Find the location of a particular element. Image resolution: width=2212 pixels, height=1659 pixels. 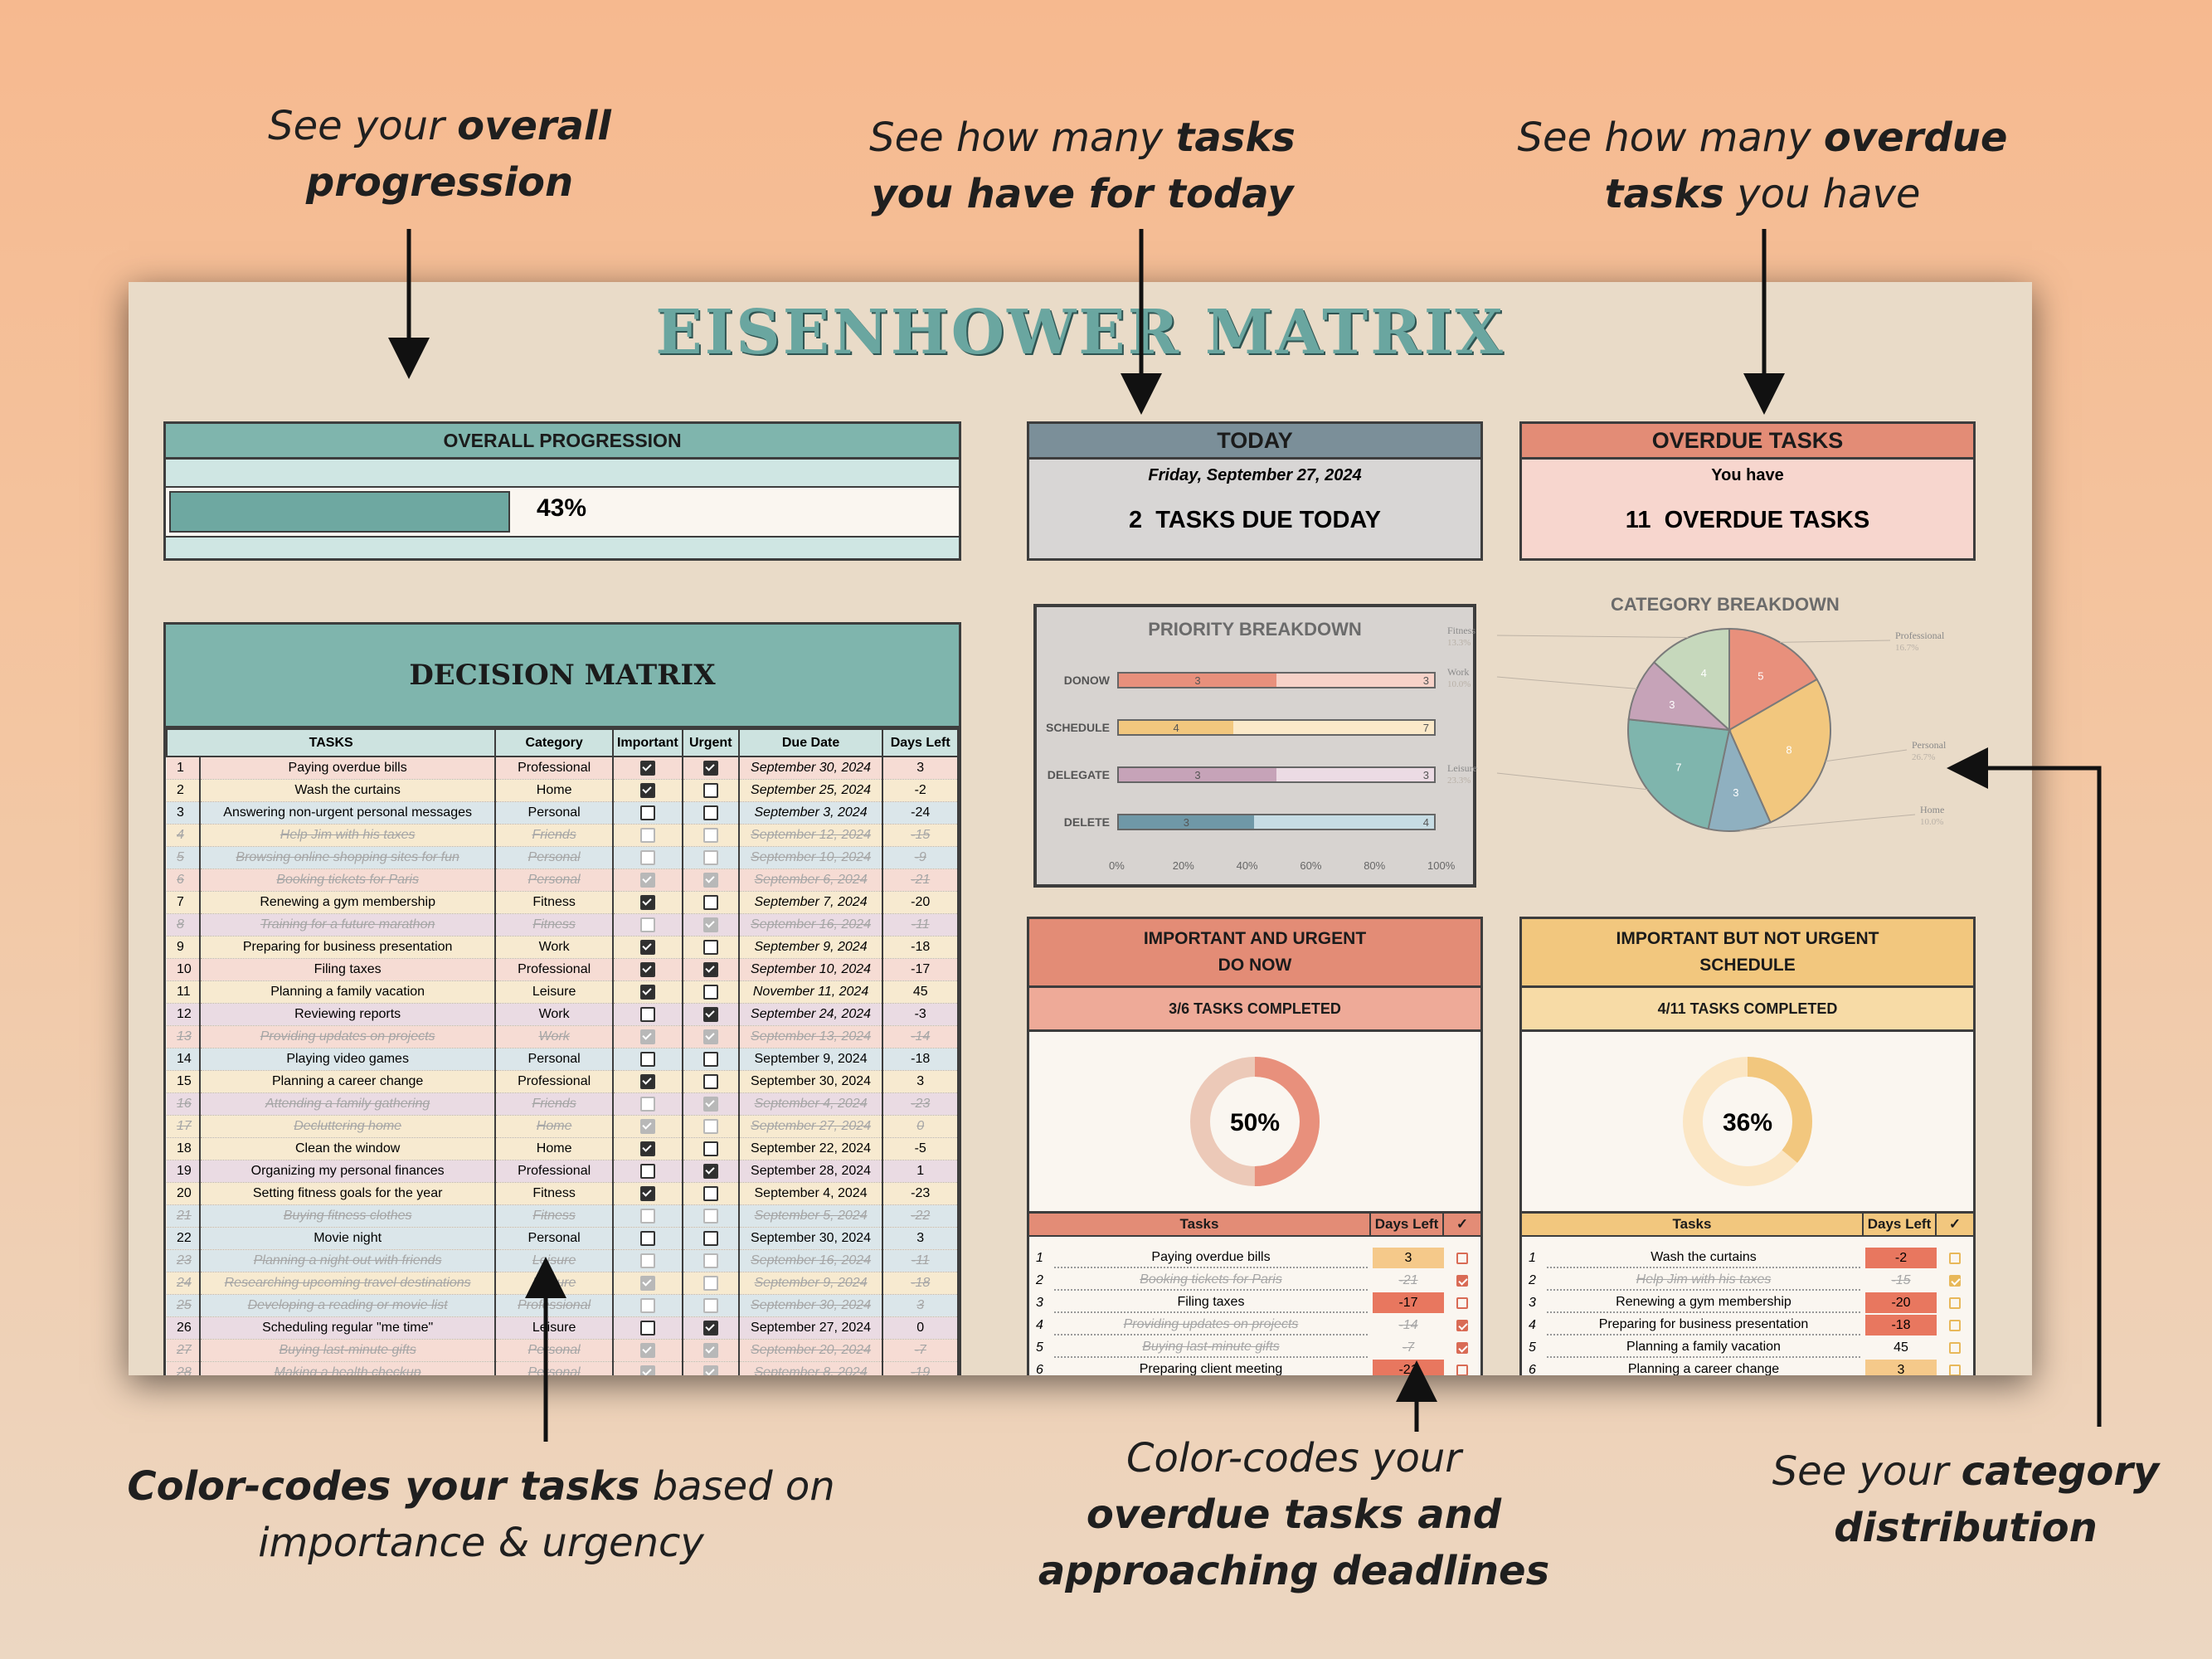

due-date: September 24, 2024 is located at coordinates (811, 1014).